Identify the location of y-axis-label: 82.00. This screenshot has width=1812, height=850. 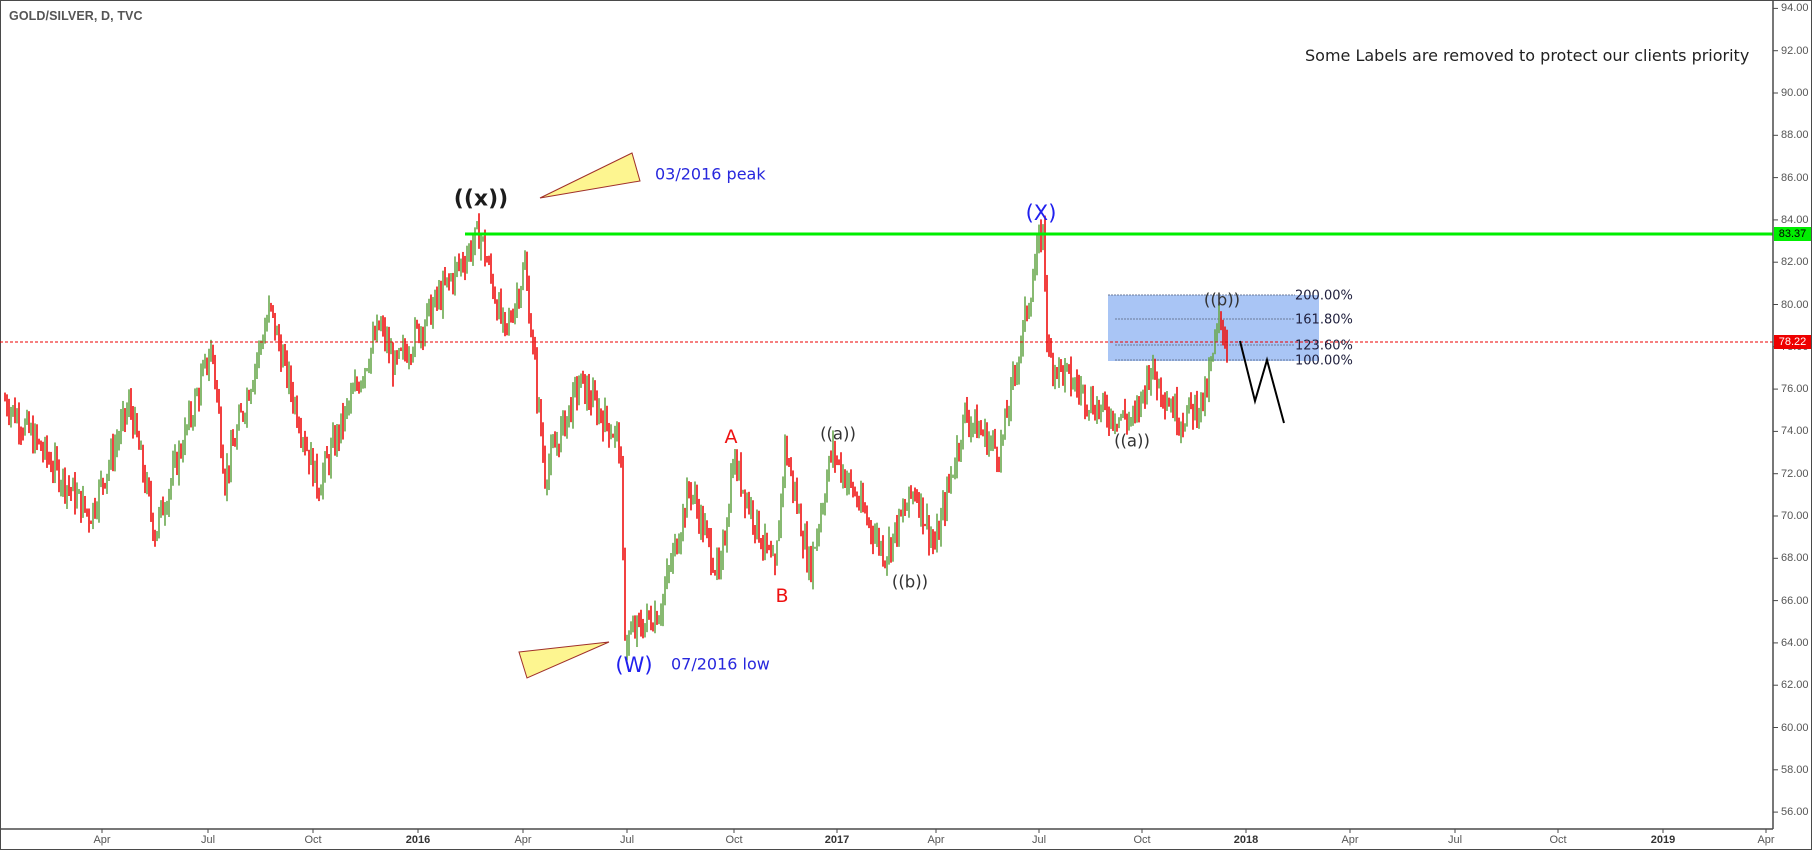
(1795, 262).